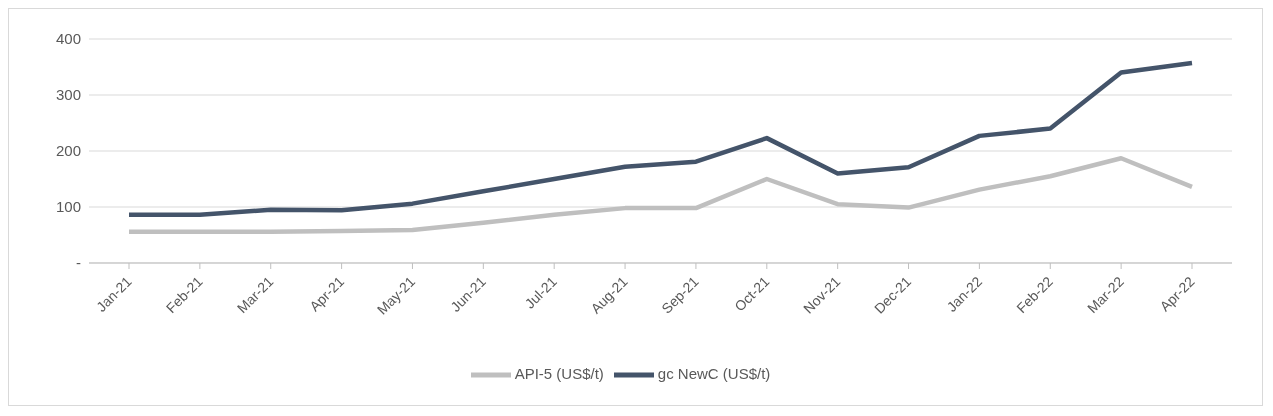  What do you see at coordinates (714, 373) in the screenshot?
I see `legend-label: gc NewC (US$/t)` at bounding box center [714, 373].